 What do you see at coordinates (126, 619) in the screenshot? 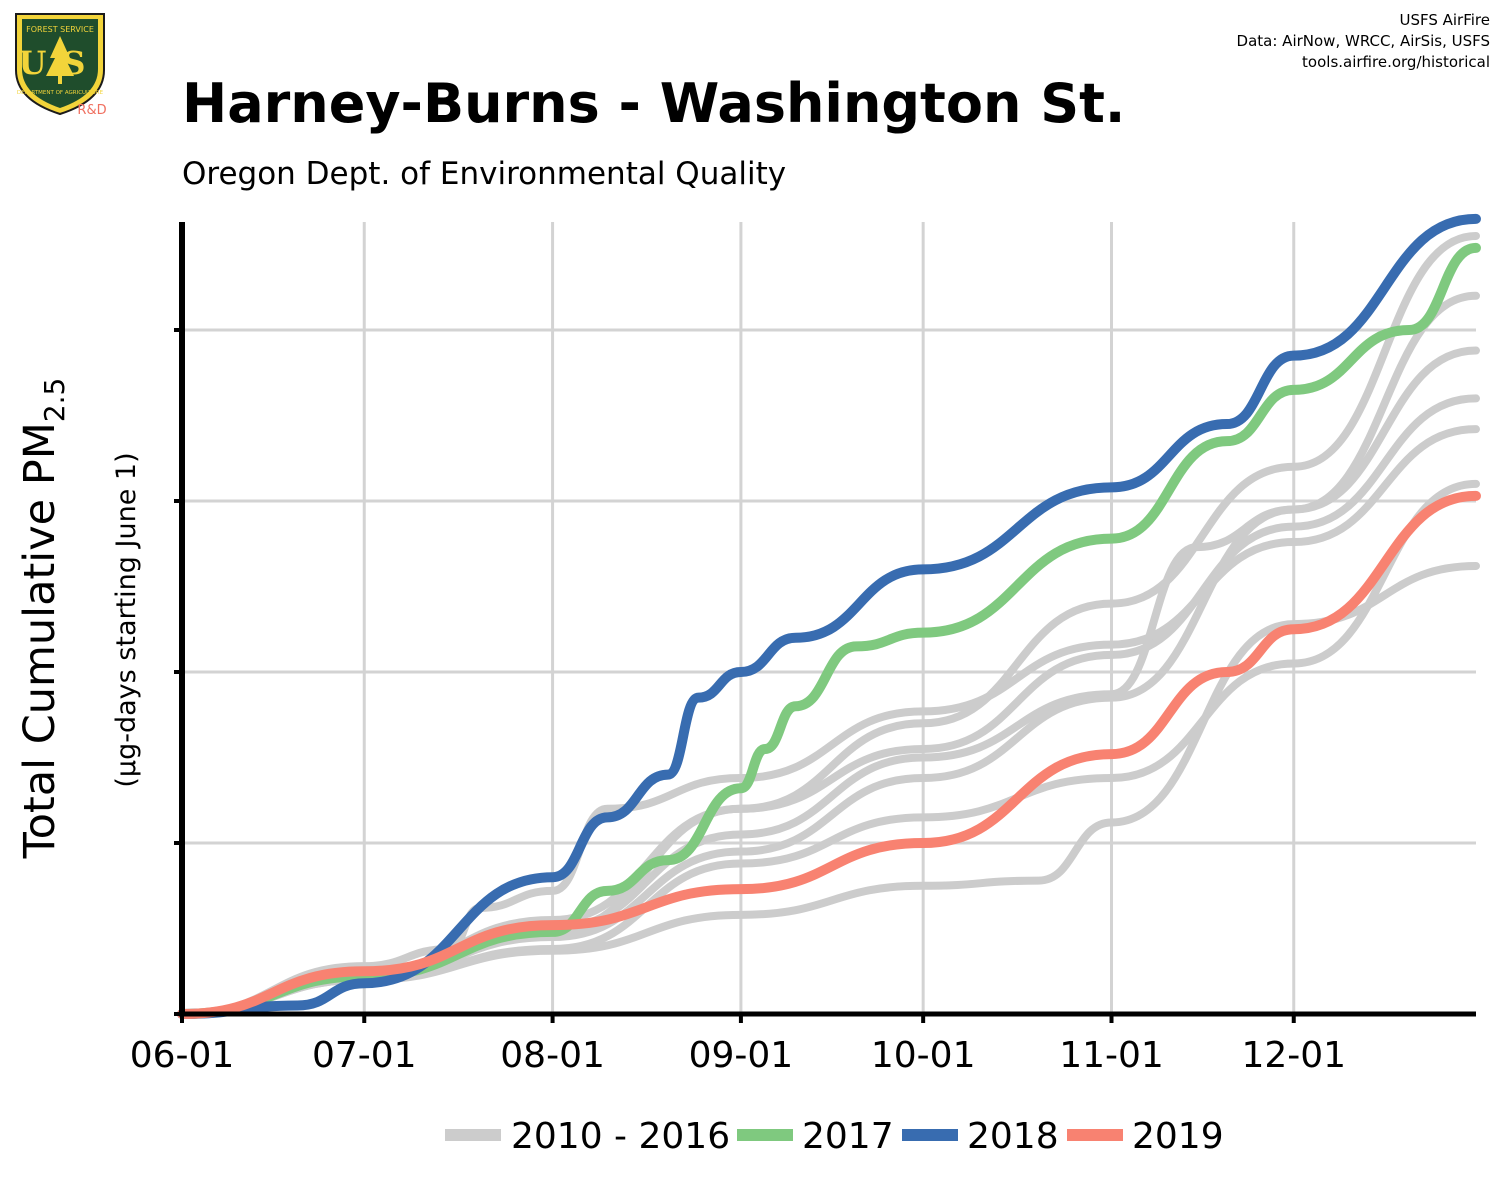
I see `y-axis-units: (µg-days starting June 1)` at bounding box center [126, 619].